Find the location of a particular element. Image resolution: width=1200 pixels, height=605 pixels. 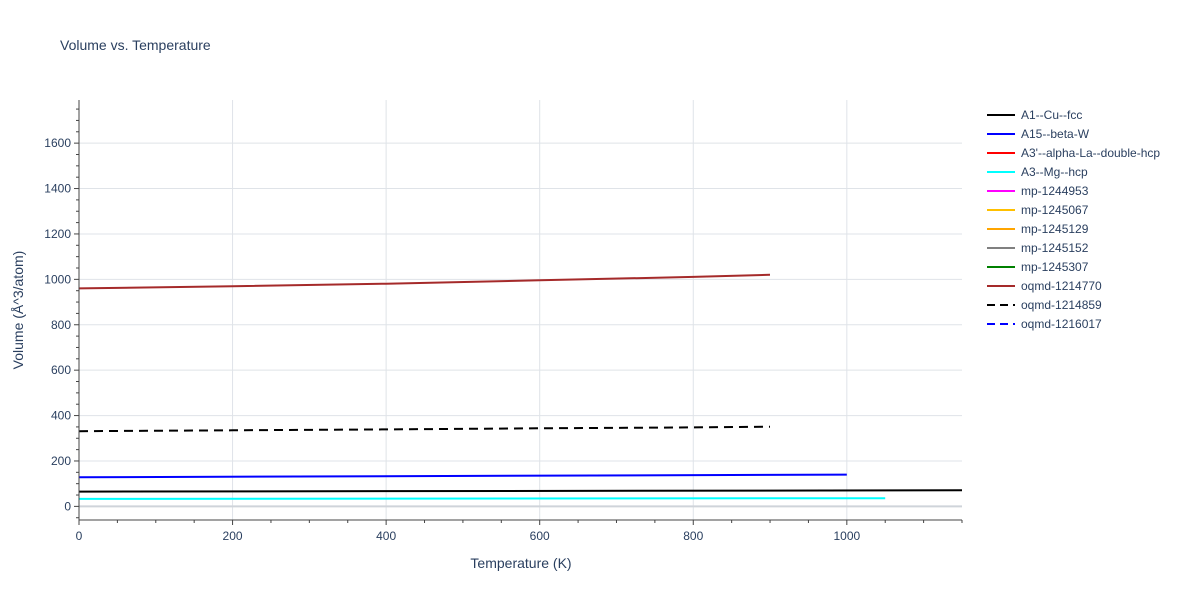

y-tick-label: 800 is located at coordinates (61, 325).